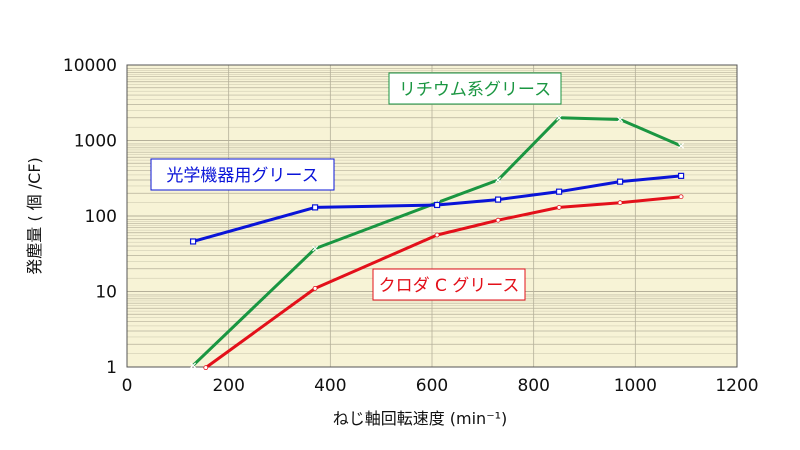 This screenshot has height=450, width=800. I want to click on y-tick-label: 10000, so click(90, 66).